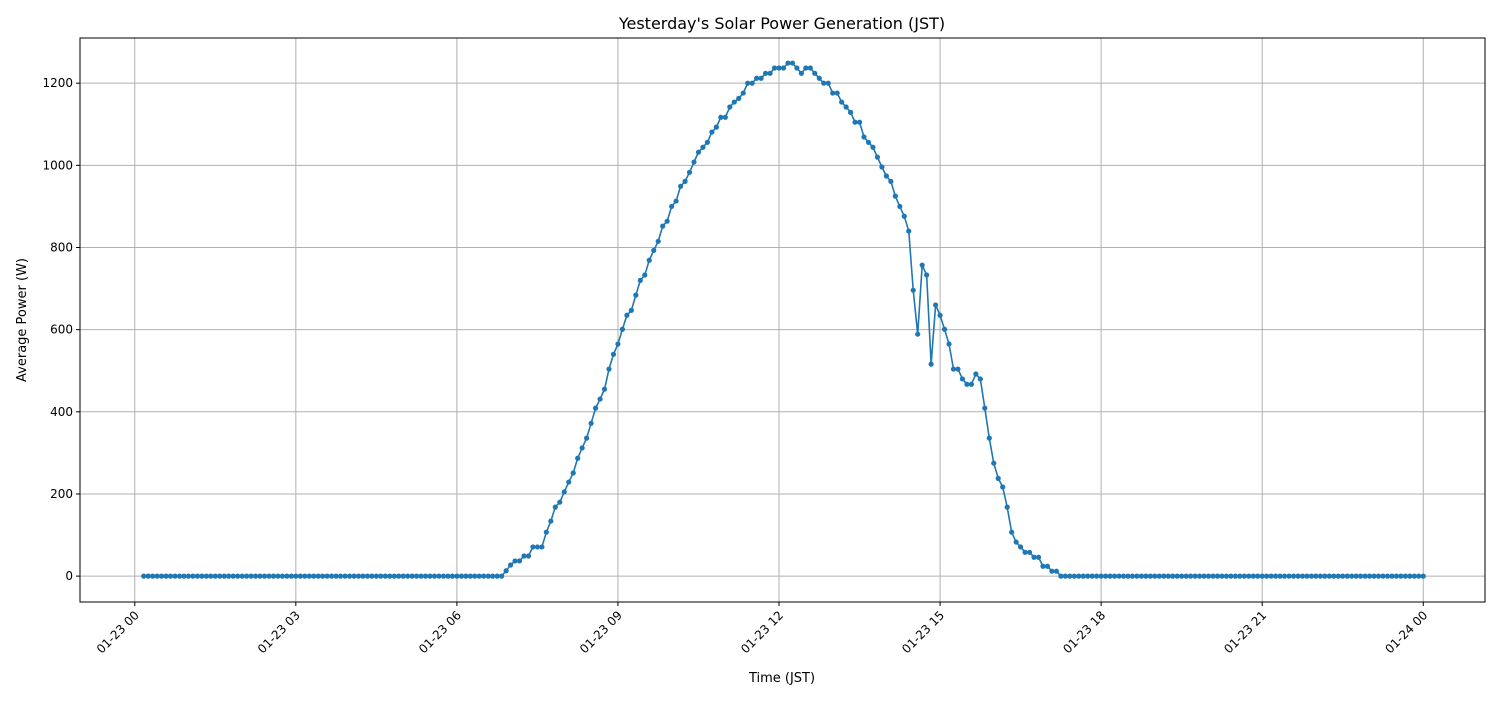 The height and width of the screenshot is (704, 1500). I want to click on x-tick-label: 01-24 00, so click(1406, 632).